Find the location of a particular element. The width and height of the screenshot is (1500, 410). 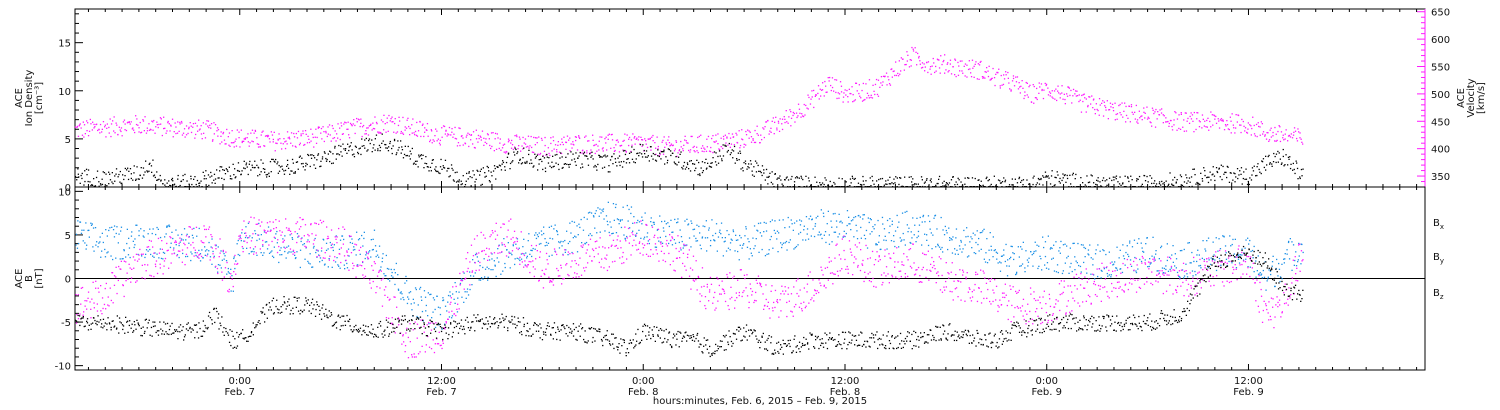

y-tick-label: 550 is located at coordinates (1440, 68).